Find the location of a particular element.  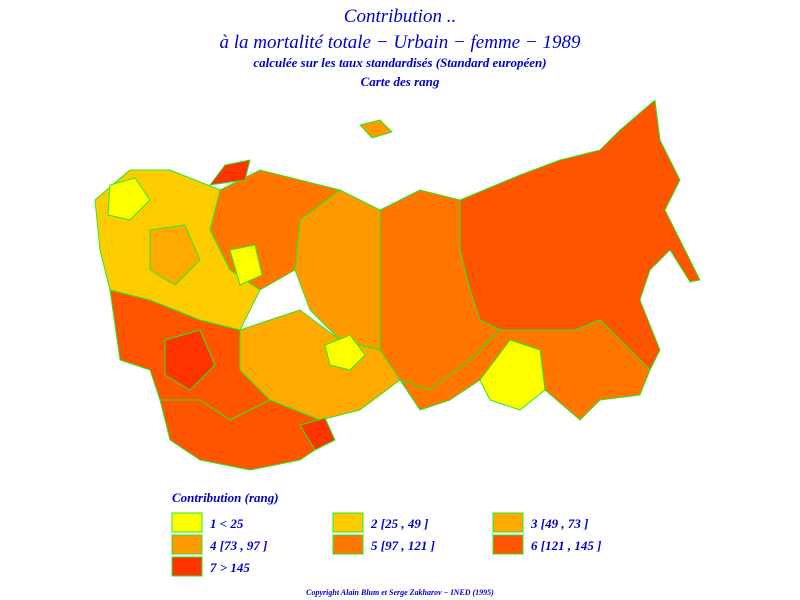

title: Contribution .. is located at coordinates (400, 16).